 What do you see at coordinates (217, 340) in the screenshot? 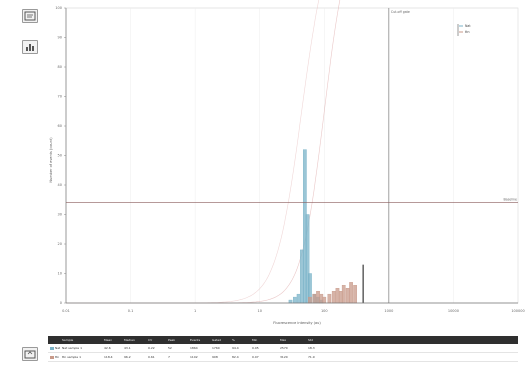
I see `table-header-cell: Gated` at bounding box center [217, 340].